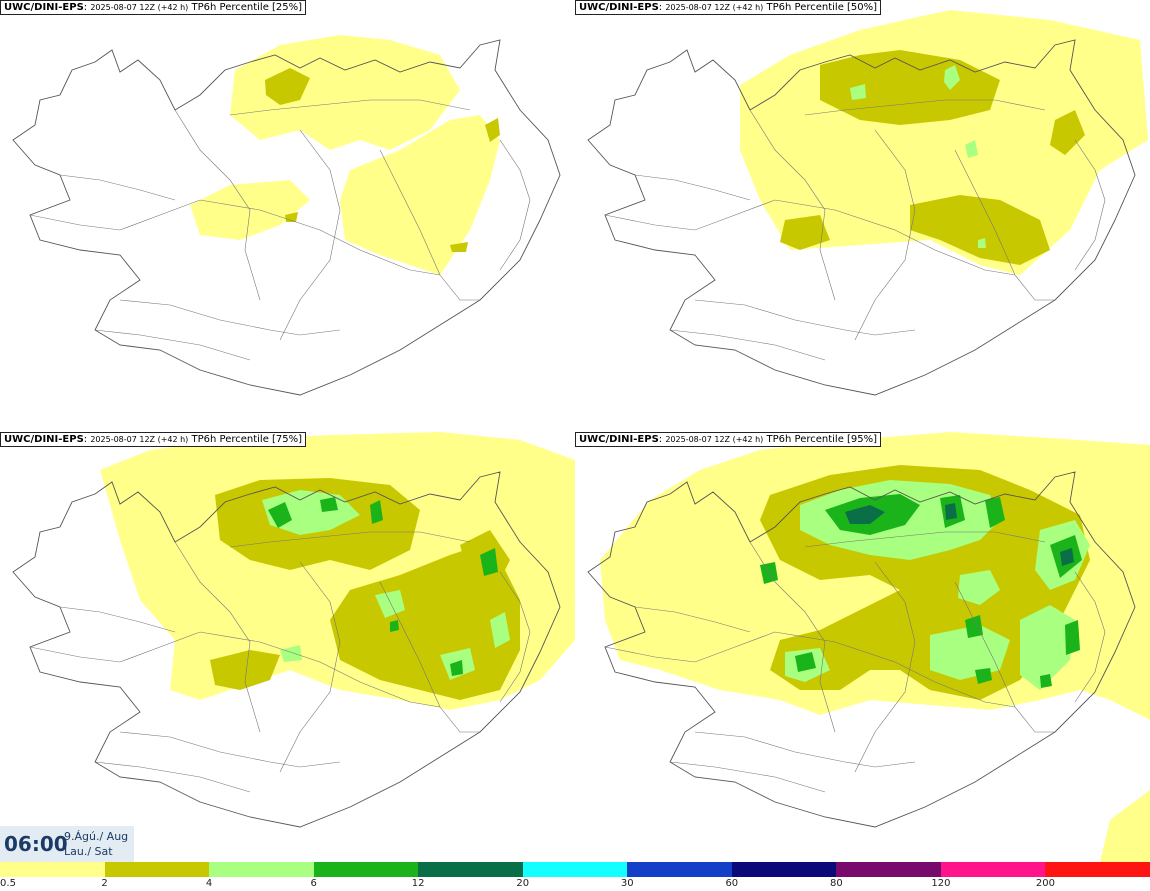 The height and width of the screenshot is (891, 1150). I want to click on legend-label: 4, so click(209, 883).